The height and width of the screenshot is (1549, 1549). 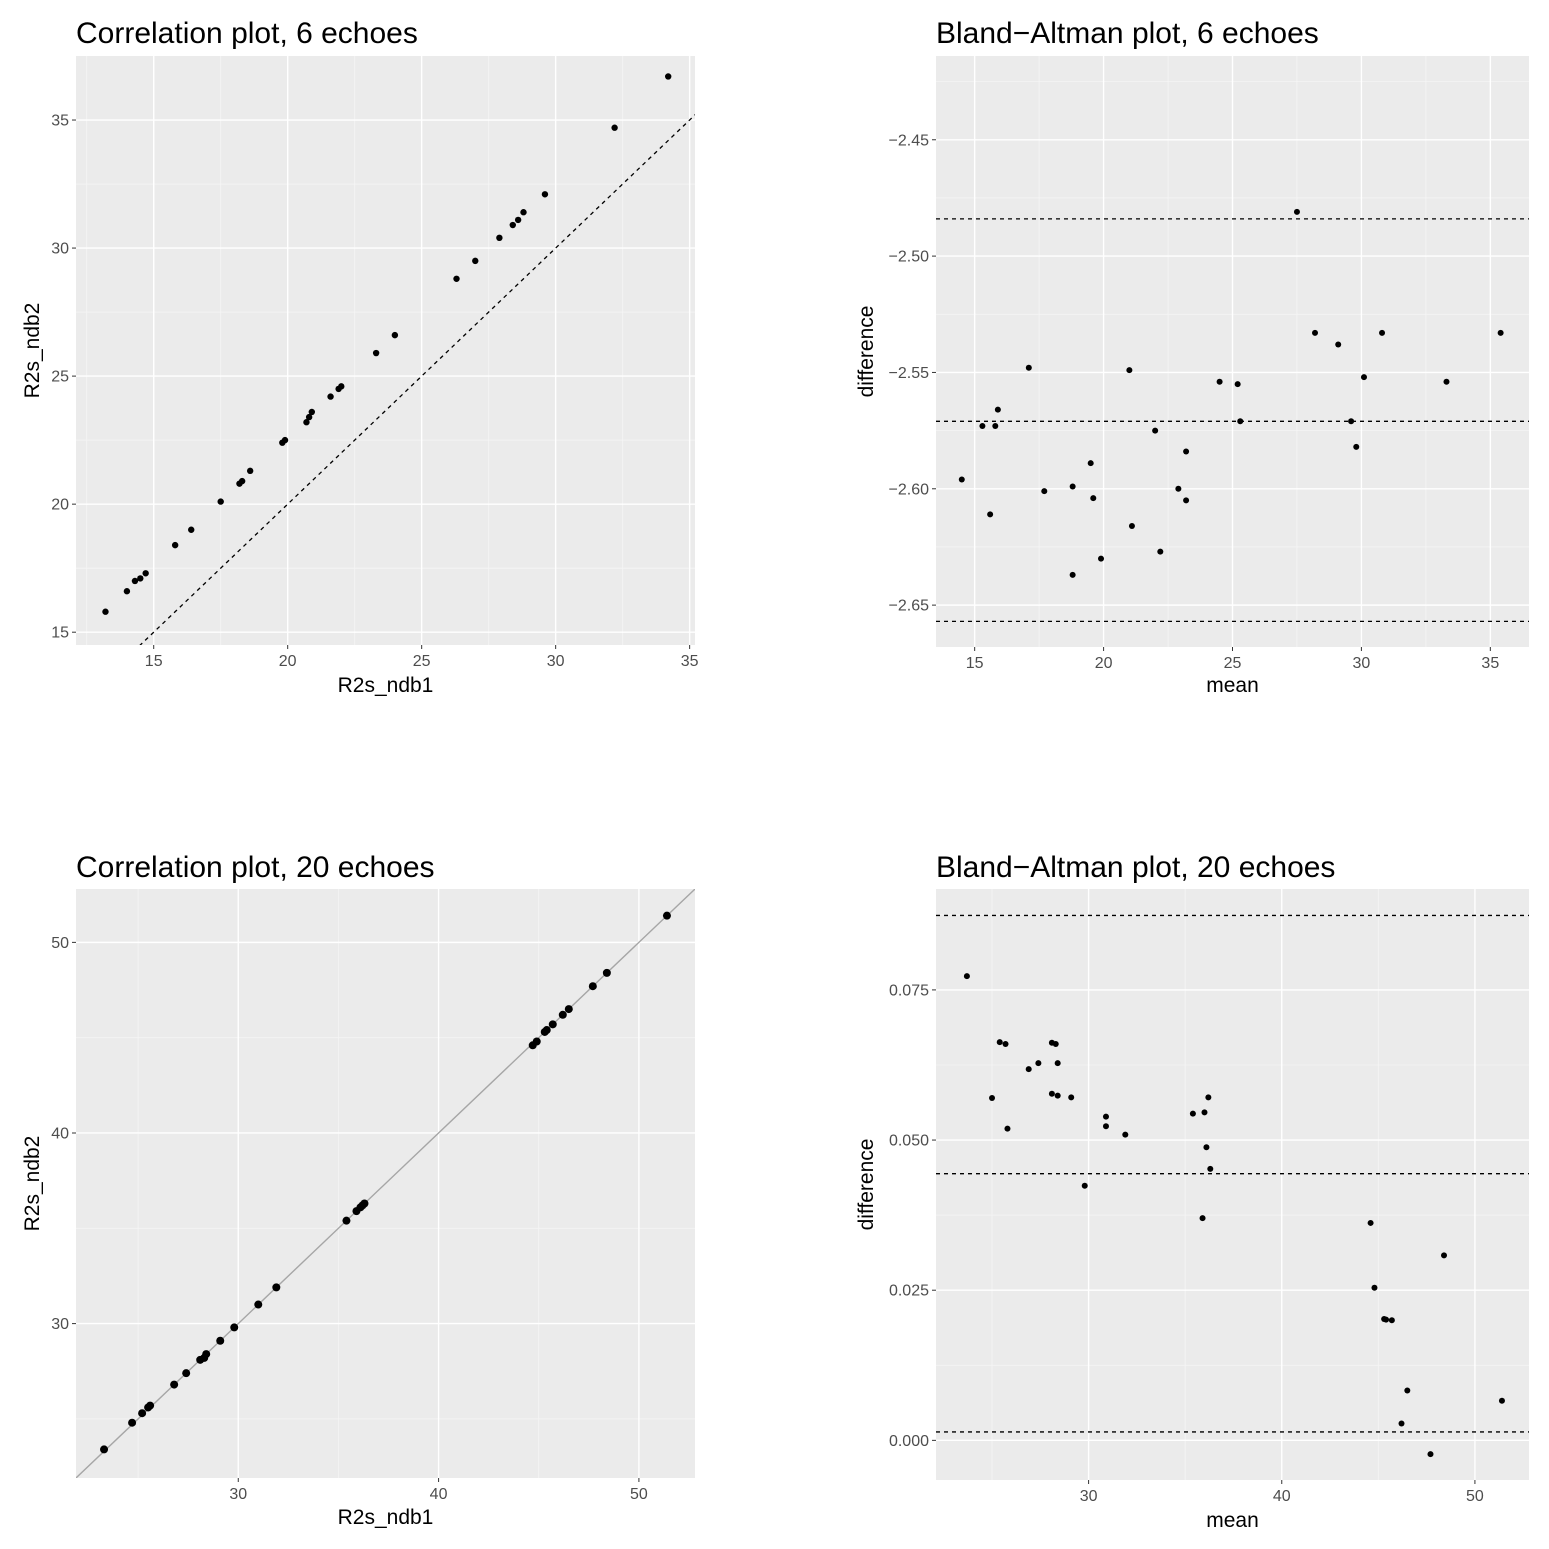 I want to click on chart-title: Bland−Altman plot, 6 echoes, so click(x=1127, y=33).